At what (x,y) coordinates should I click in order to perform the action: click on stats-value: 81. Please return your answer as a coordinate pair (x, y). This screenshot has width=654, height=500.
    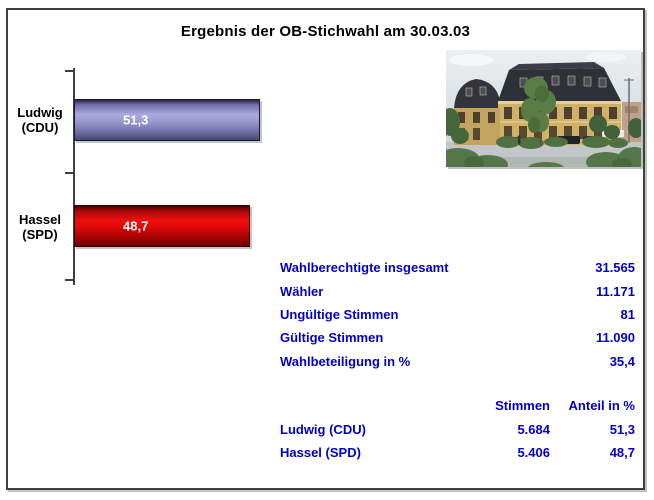
    Looking at the image, I should click on (627, 314).